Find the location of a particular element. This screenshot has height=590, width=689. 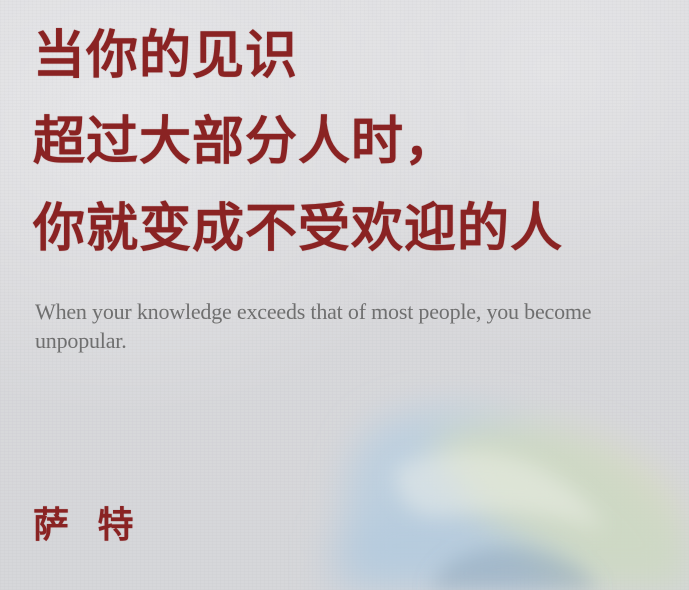

quote-line-3: 你就变成不受欢迎的人 is located at coordinates (298, 228).